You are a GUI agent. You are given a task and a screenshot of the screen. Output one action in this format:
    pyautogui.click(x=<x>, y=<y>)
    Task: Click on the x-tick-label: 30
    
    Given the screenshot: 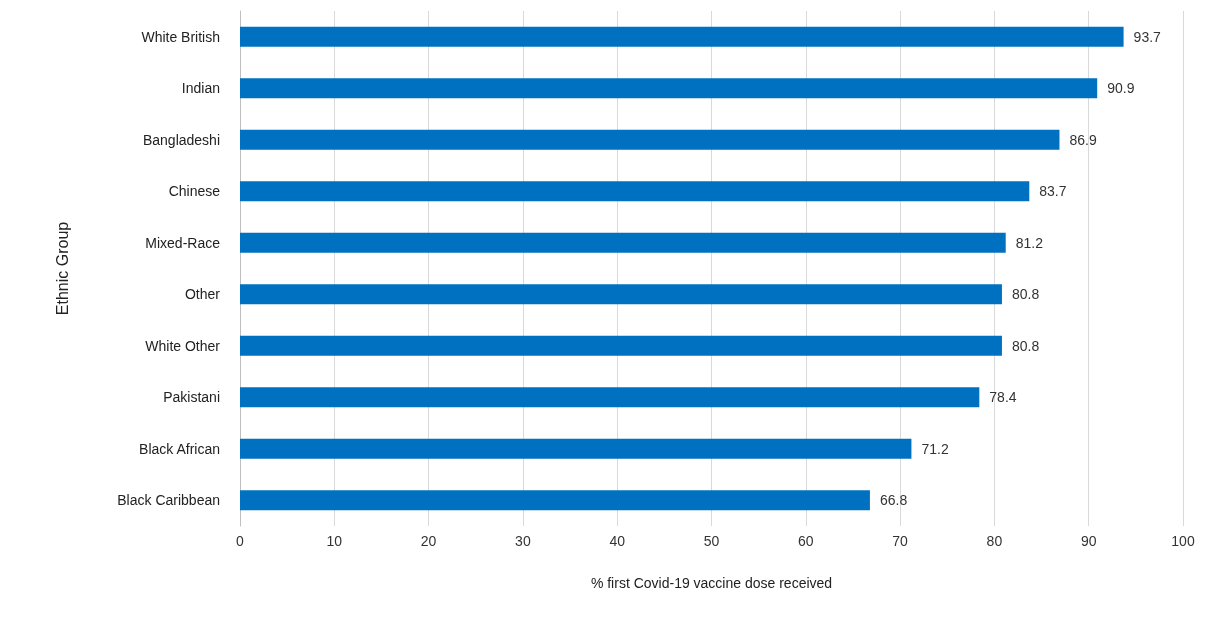 What is the action you would take?
    pyautogui.click(x=523, y=541)
    